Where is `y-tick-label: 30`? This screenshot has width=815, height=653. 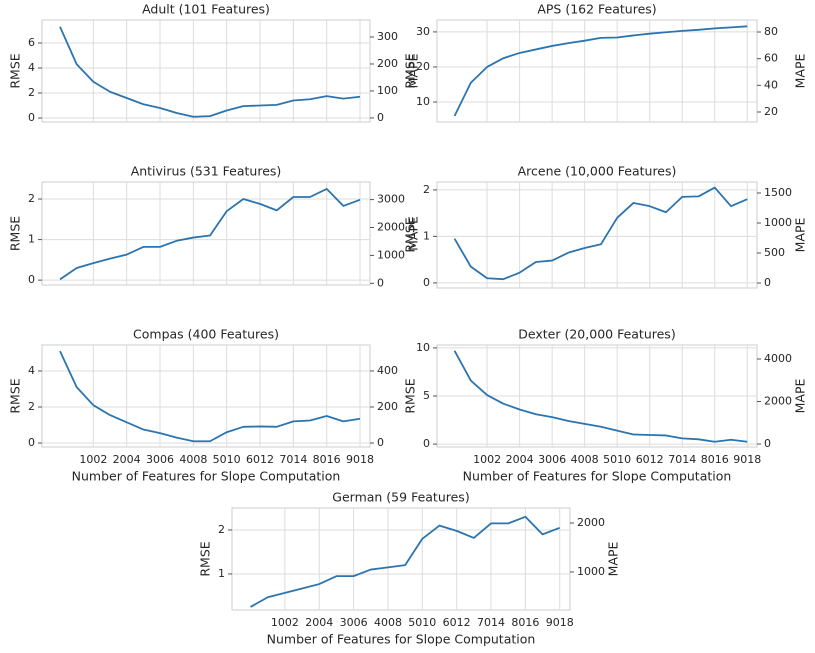 y-tick-label: 30 is located at coordinates (423, 31).